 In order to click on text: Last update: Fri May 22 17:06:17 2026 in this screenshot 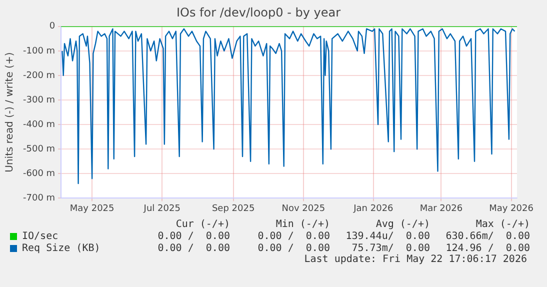, I will do `click(415, 259)`.